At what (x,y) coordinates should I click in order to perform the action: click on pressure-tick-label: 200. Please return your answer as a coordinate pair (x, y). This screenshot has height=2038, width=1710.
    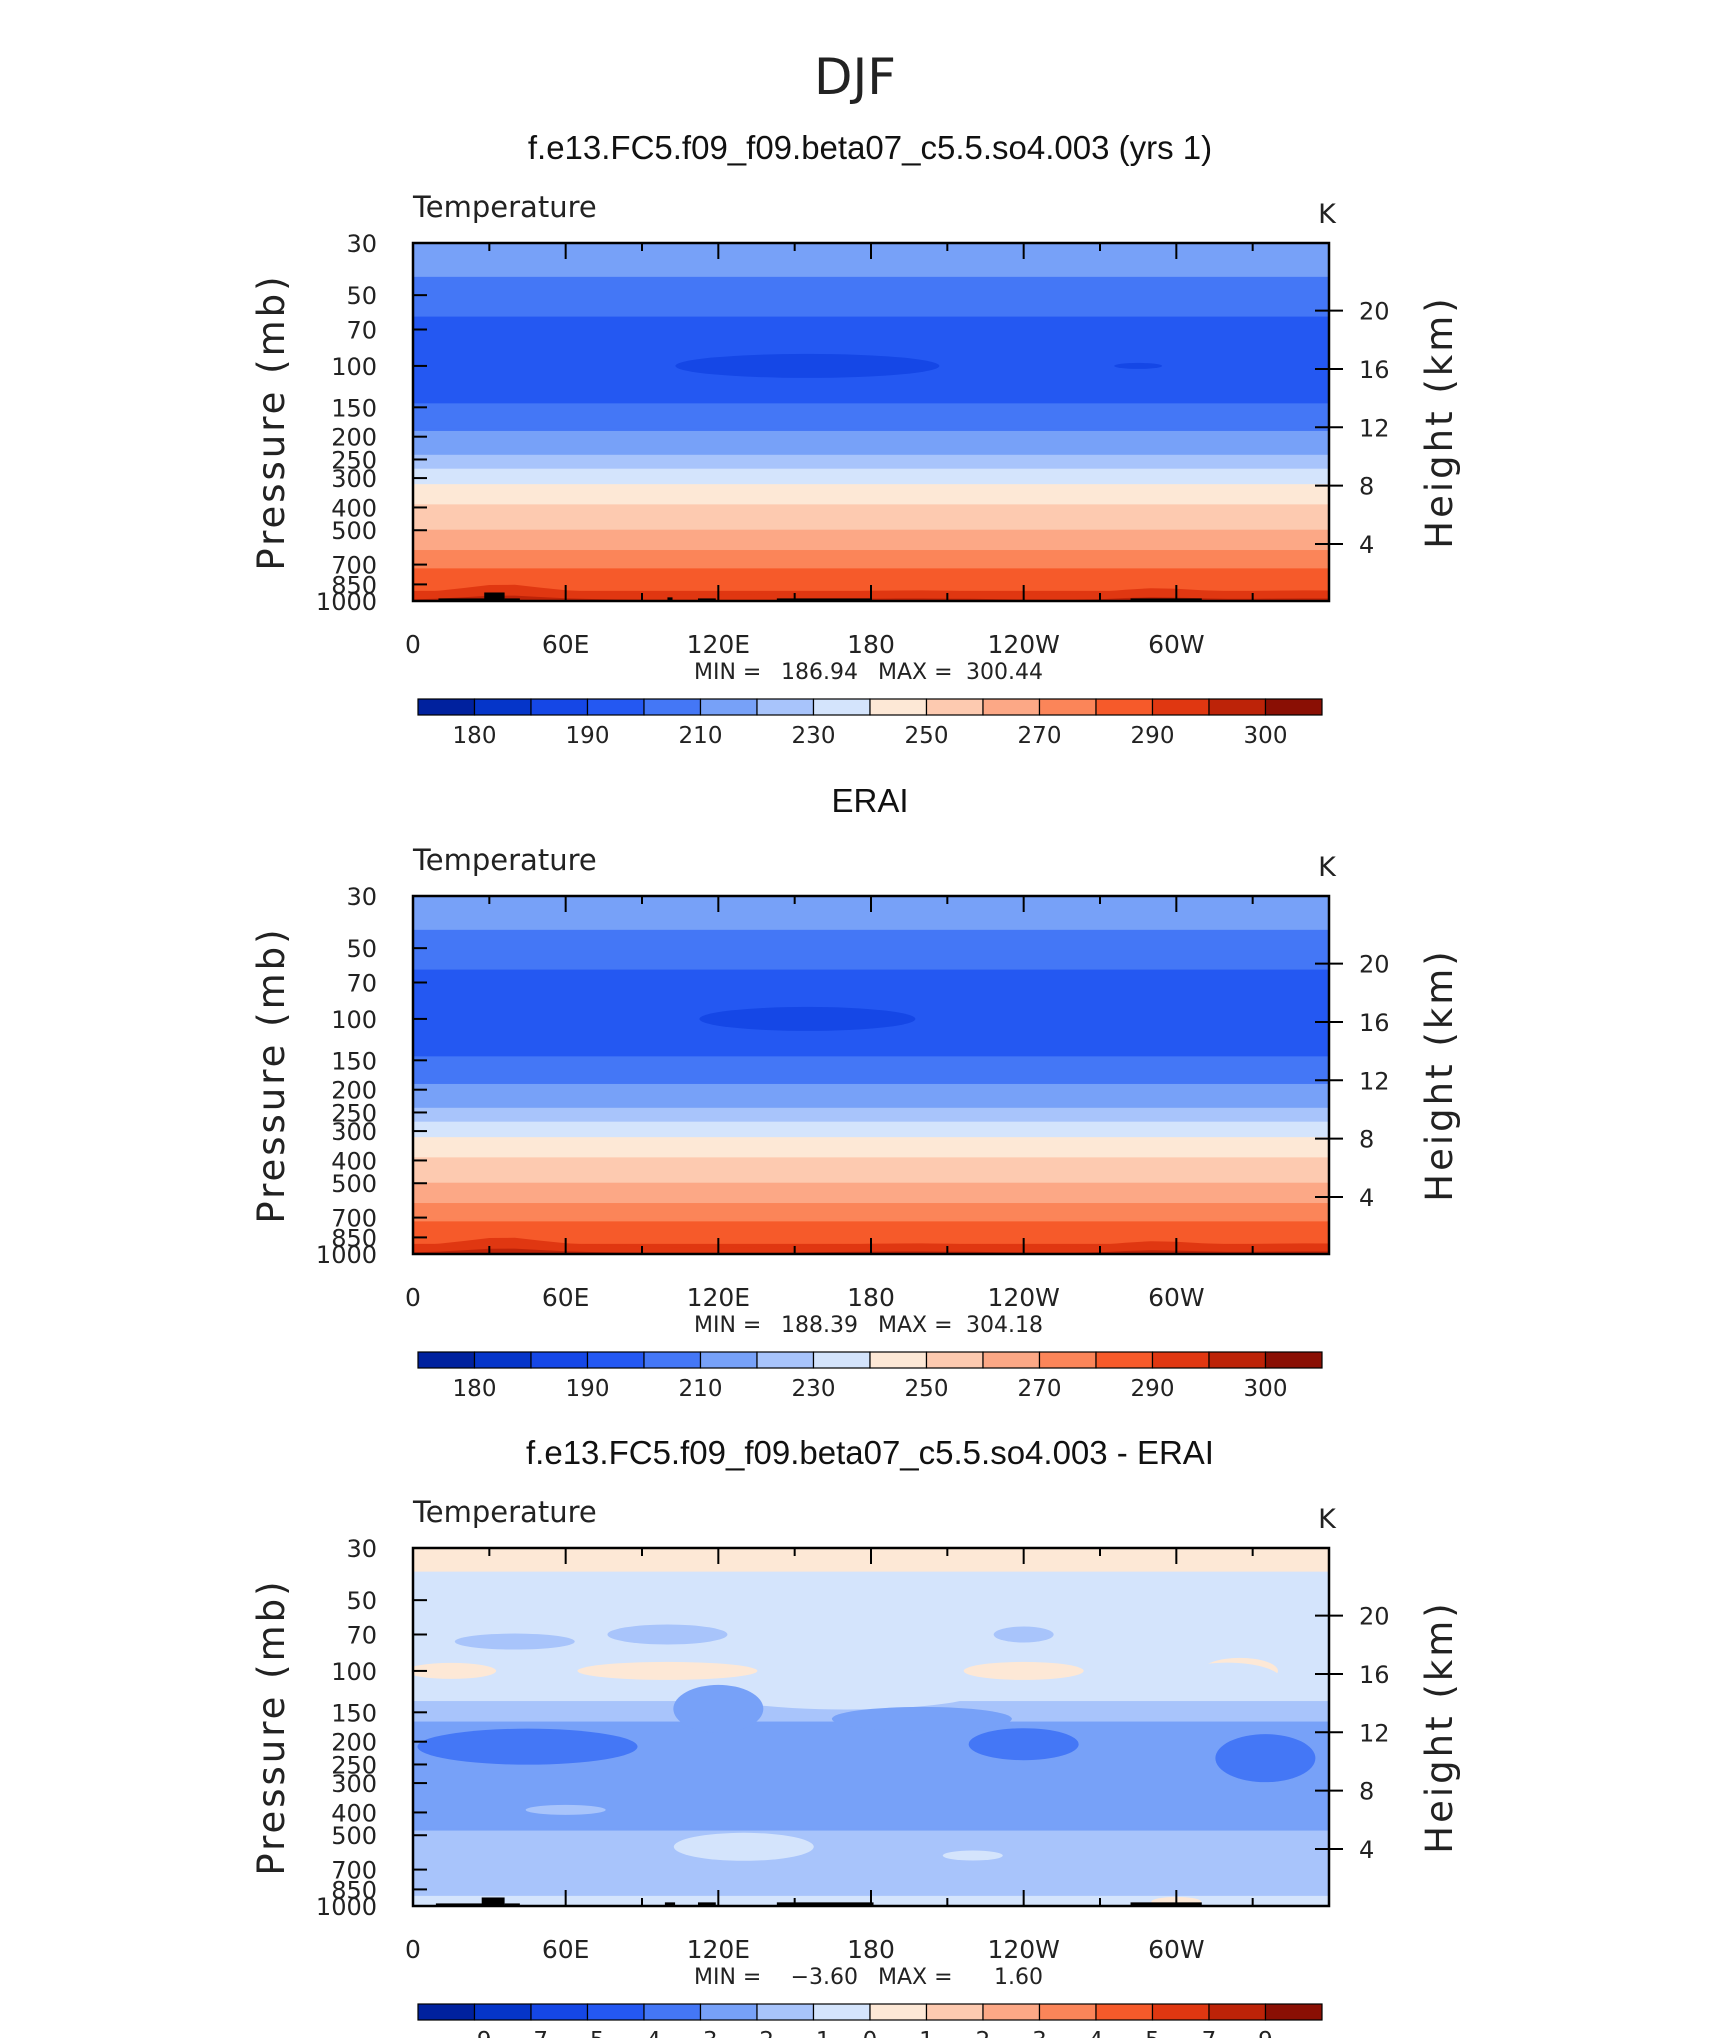
    Looking at the image, I should click on (354, 1743).